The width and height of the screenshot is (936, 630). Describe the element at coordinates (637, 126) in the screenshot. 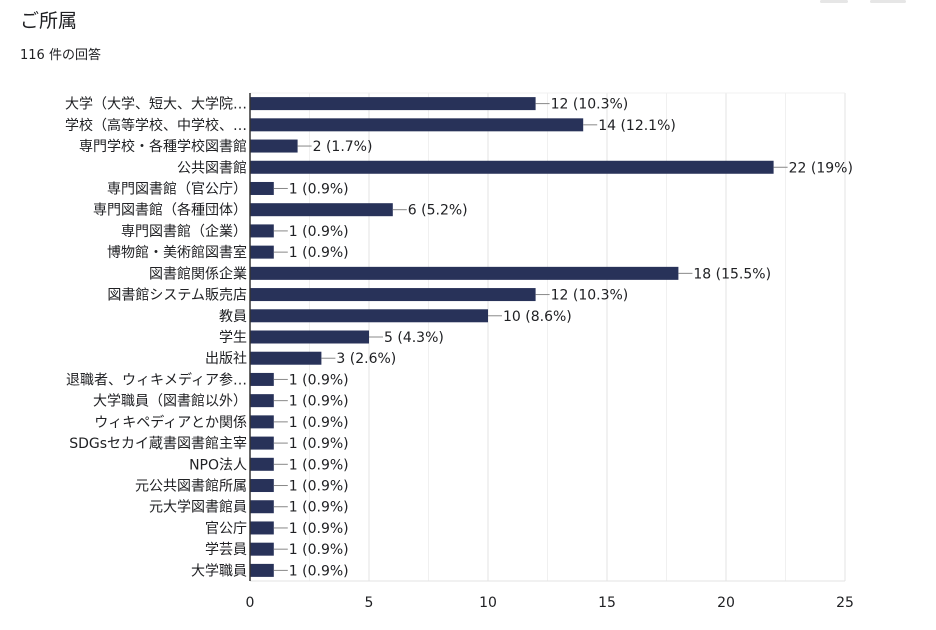

I see `value-label: 14 (12.1%)` at that location.